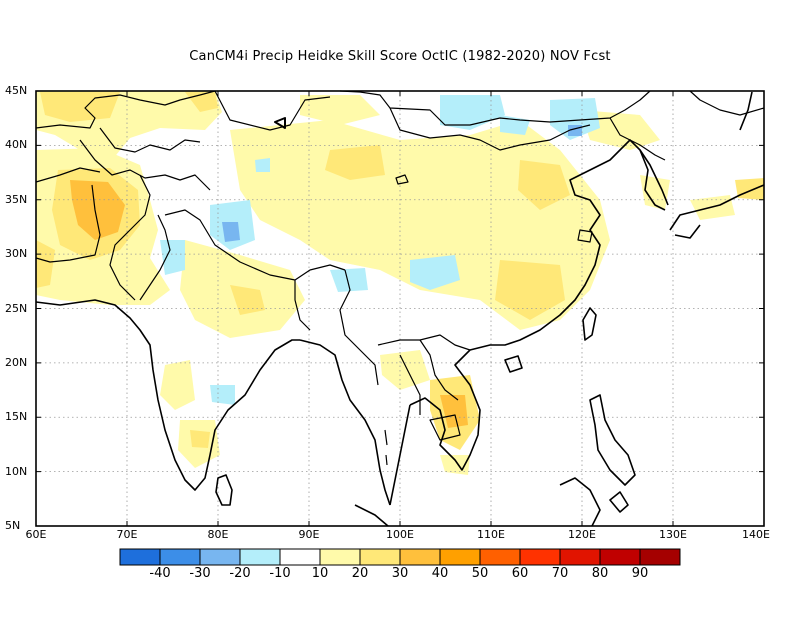  What do you see at coordinates (16, 471) in the screenshot?
I see `lat-label: 10N` at bounding box center [16, 471].